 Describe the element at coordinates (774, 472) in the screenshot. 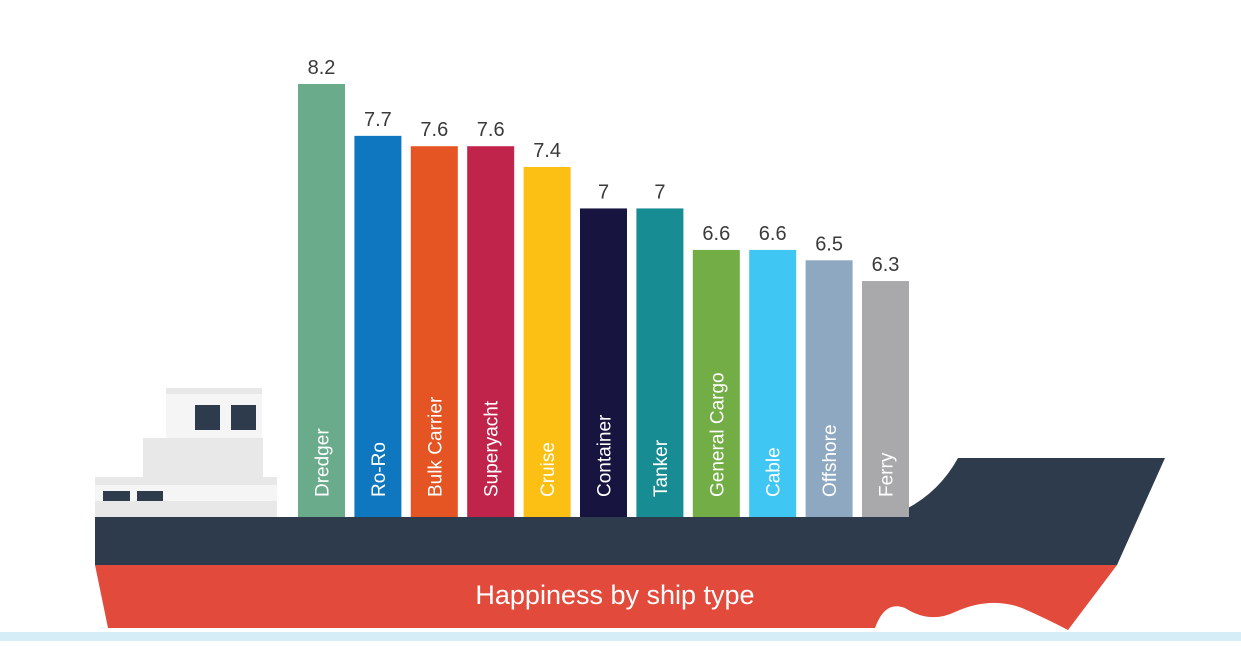

I see `bar-category-label: Cable` at that location.